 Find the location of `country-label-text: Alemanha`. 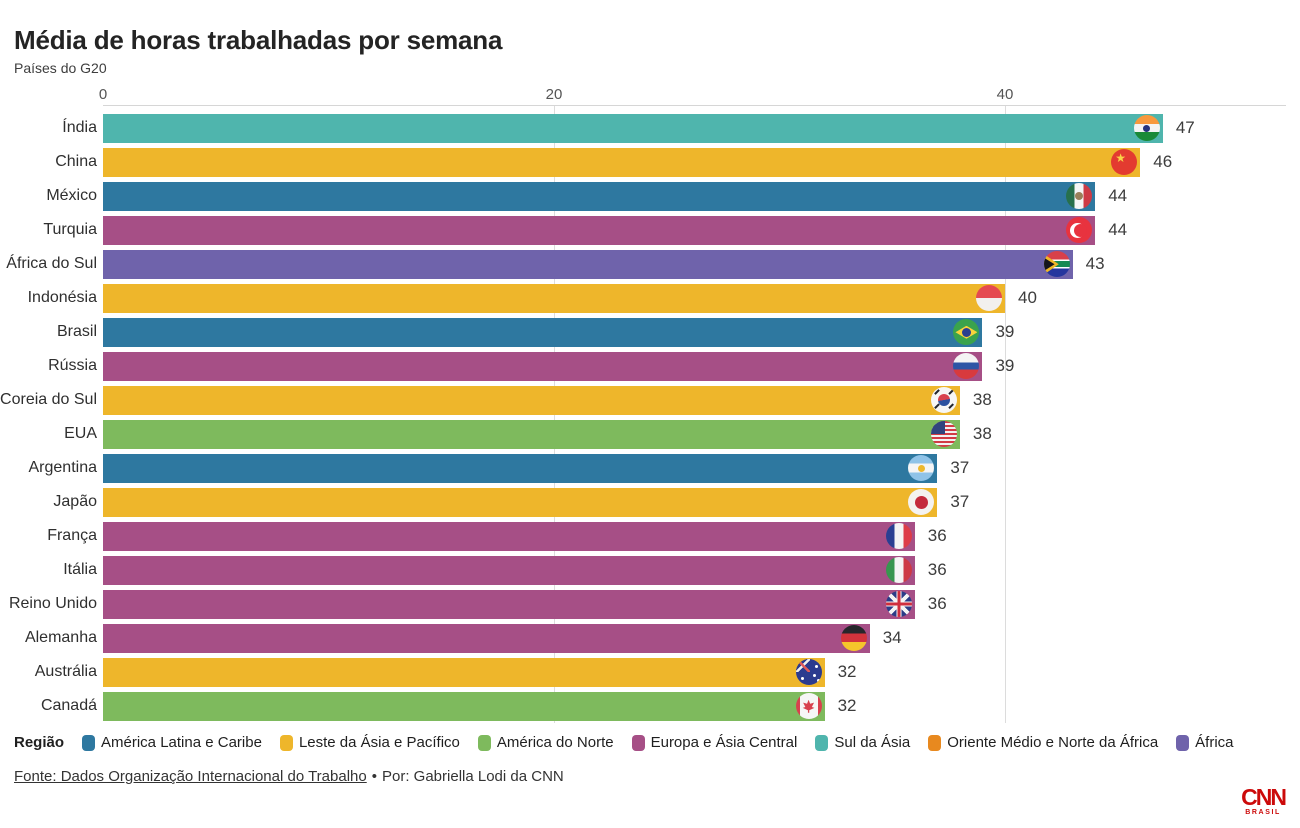

country-label-text: Alemanha is located at coordinates (60, 638).